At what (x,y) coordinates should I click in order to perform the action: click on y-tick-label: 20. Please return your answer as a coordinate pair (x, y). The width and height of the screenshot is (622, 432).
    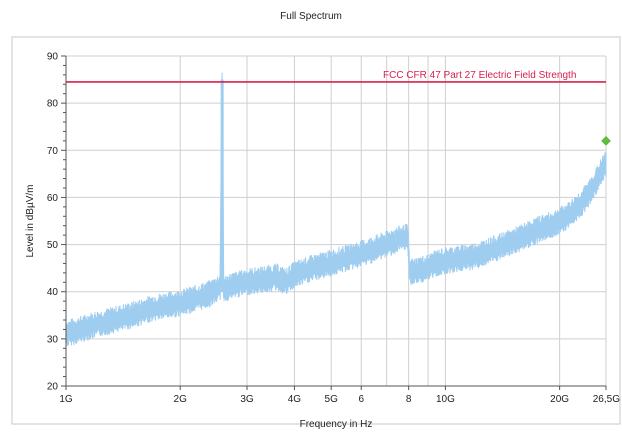
    Looking at the image, I should click on (53, 387).